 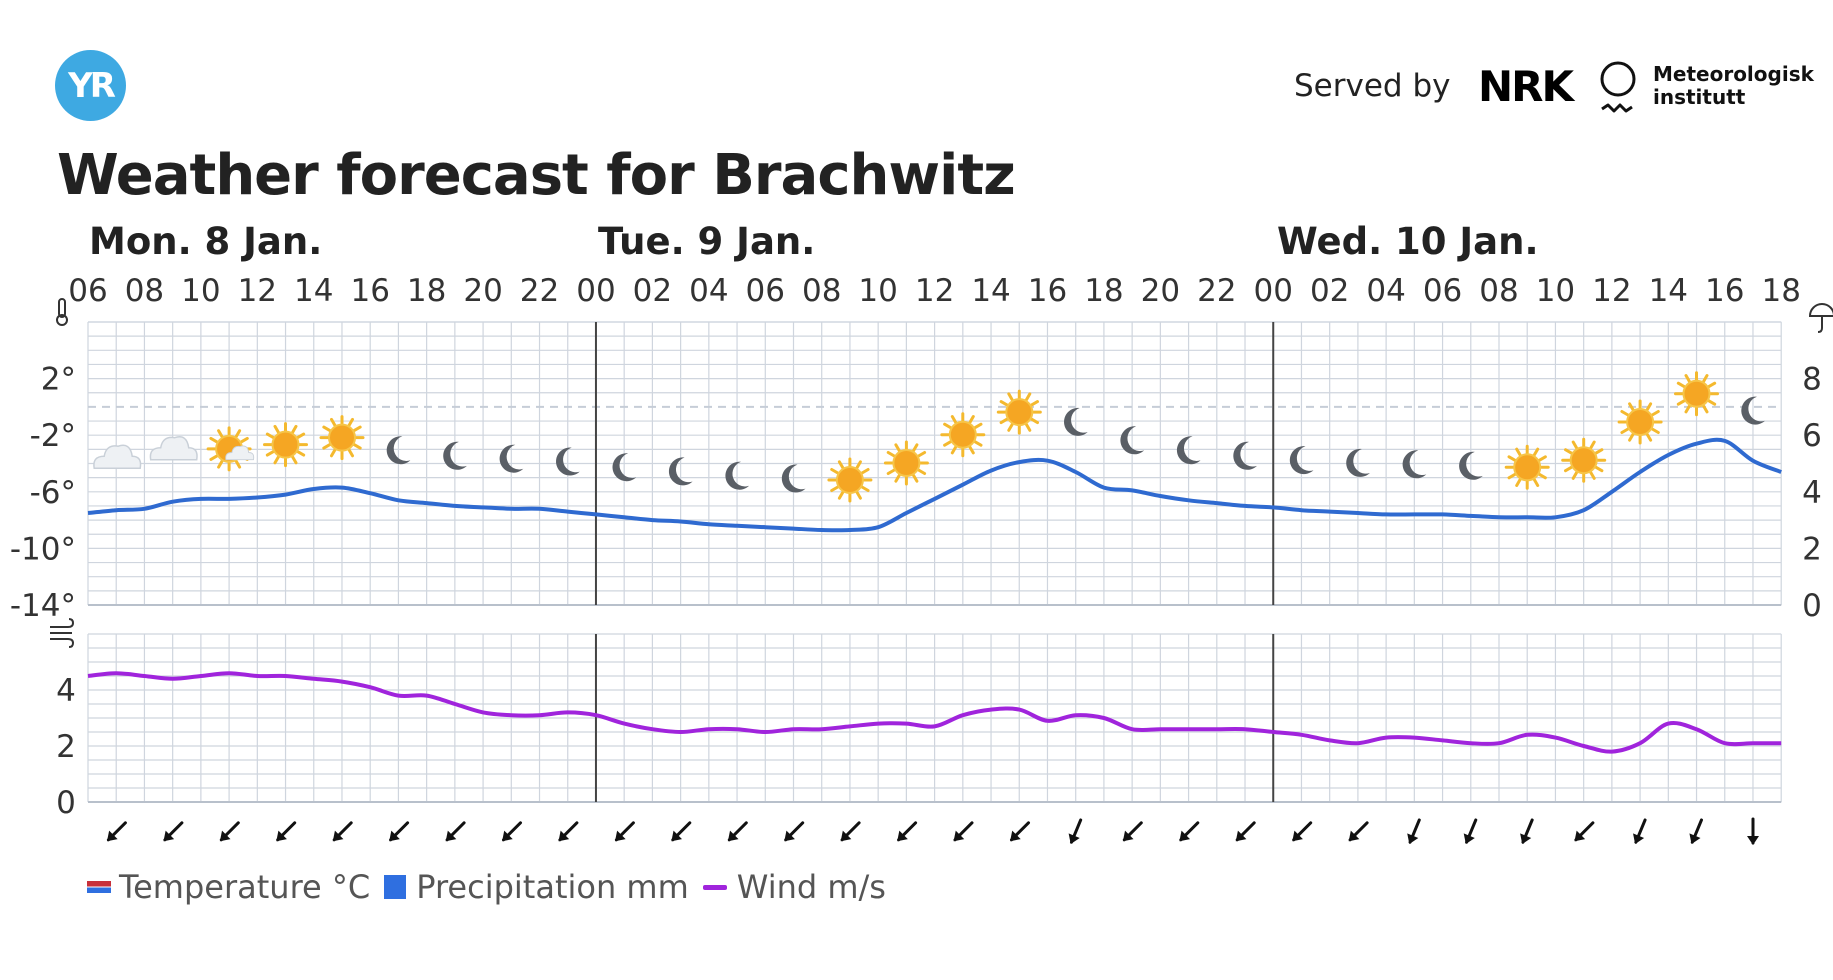 I want to click on wind-tick-label: 4, so click(x=66, y=691).